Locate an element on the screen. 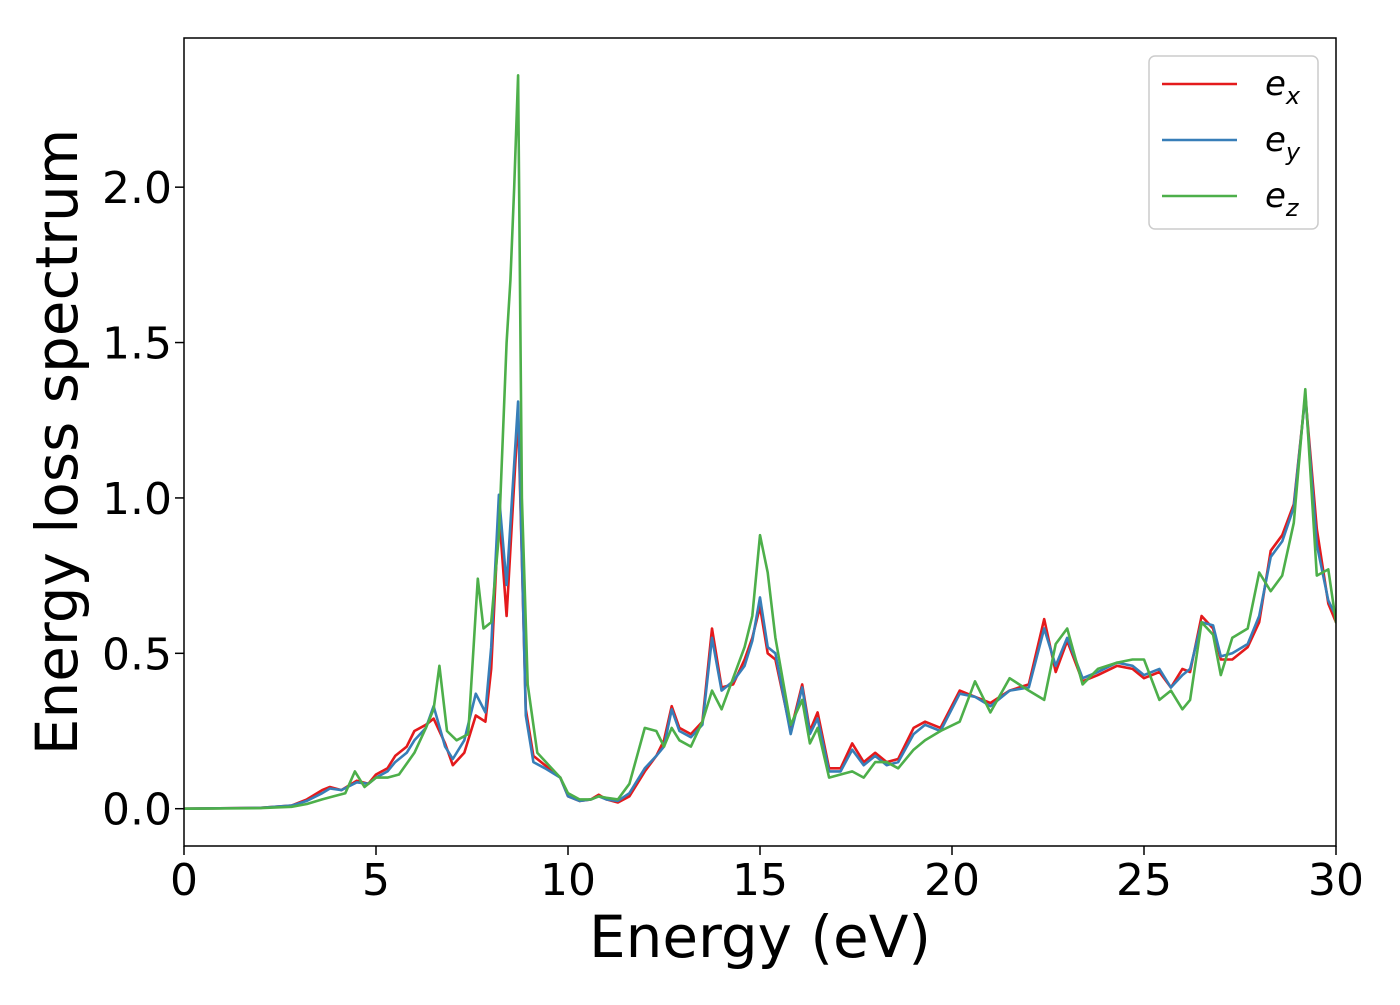 Image resolution: width=1400 pixels, height=1005 pixels. x-tick-label: 25 is located at coordinates (1144, 880).